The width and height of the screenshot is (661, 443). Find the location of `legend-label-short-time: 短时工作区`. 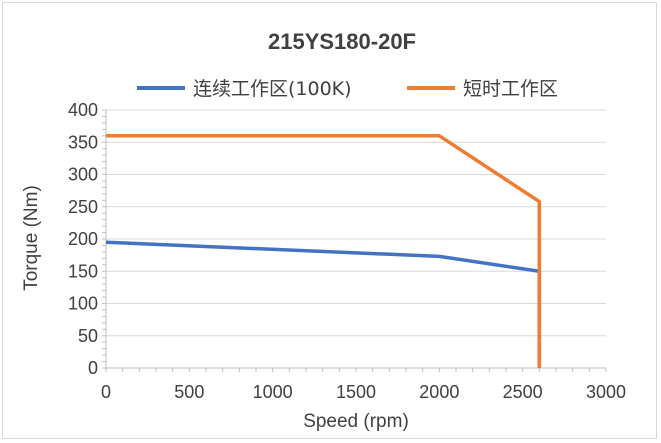

legend-label-short-time: 短时工作区 is located at coordinates (510, 89).